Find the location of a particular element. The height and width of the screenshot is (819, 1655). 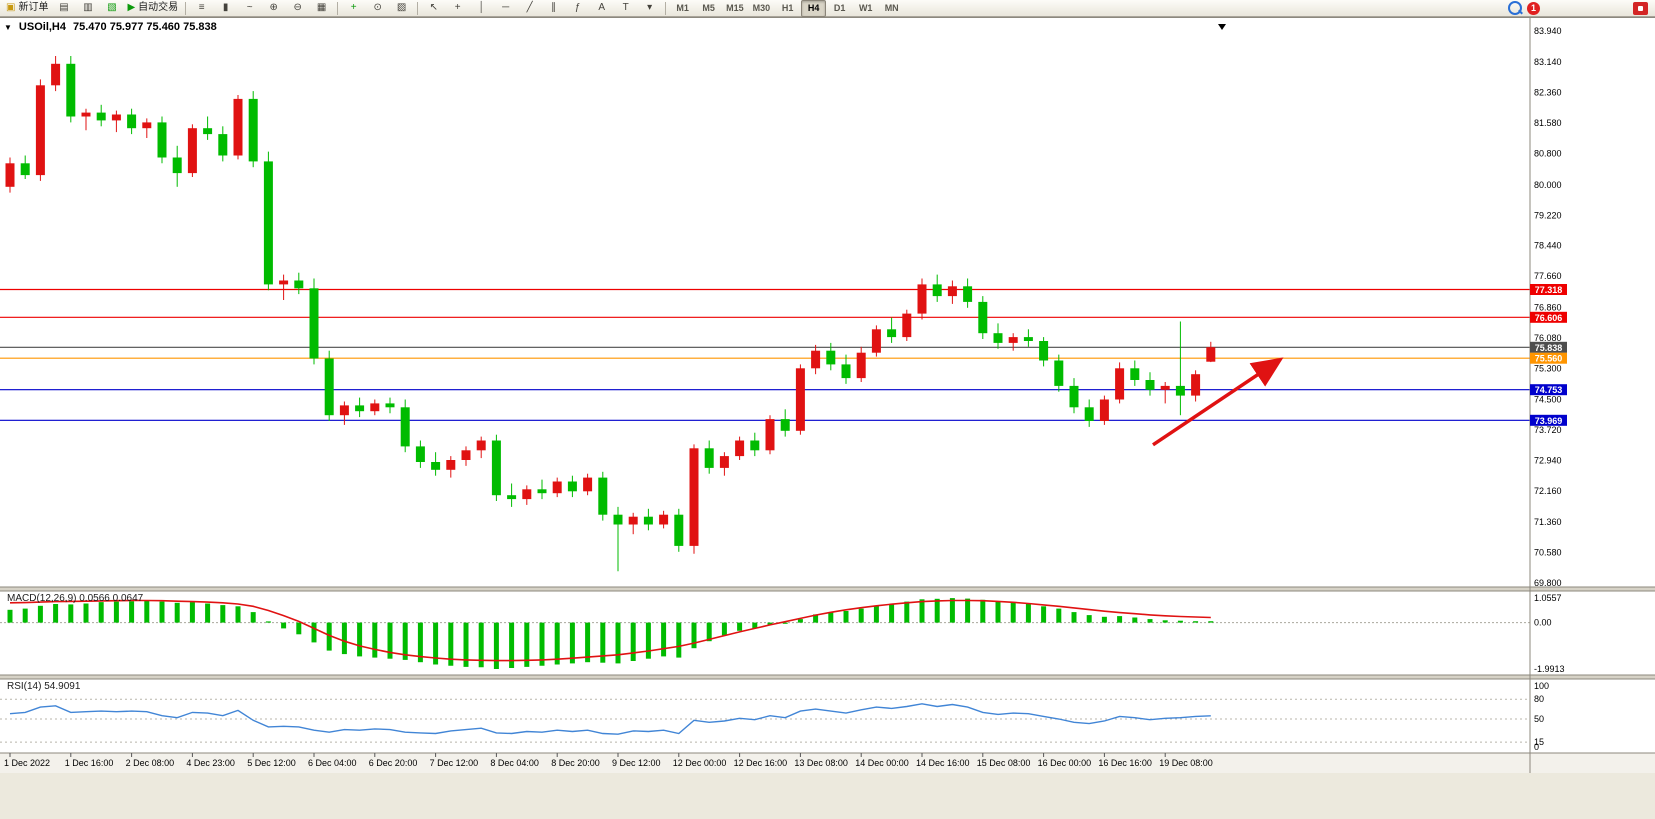

svg-text: 15 is located at coordinates (1539, 742).